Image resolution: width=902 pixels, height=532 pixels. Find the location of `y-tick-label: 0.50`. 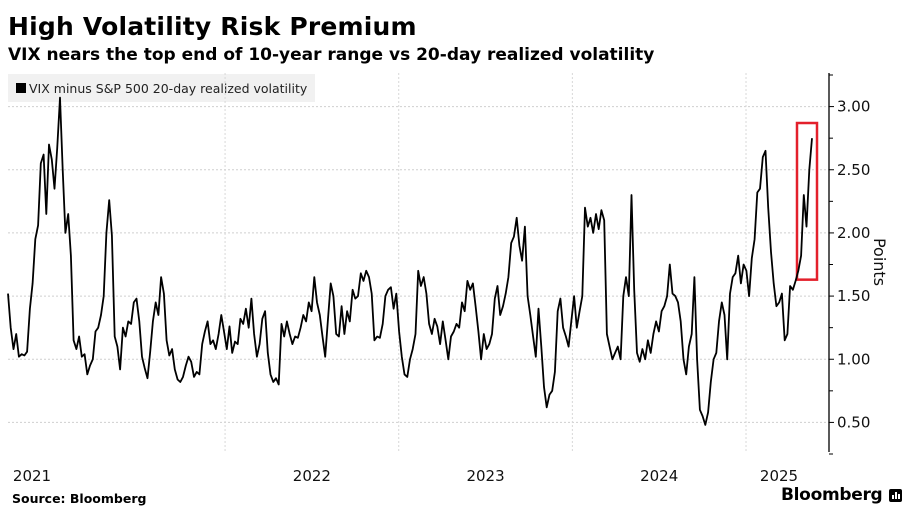

y-tick-label: 0.50 is located at coordinates (853, 422).